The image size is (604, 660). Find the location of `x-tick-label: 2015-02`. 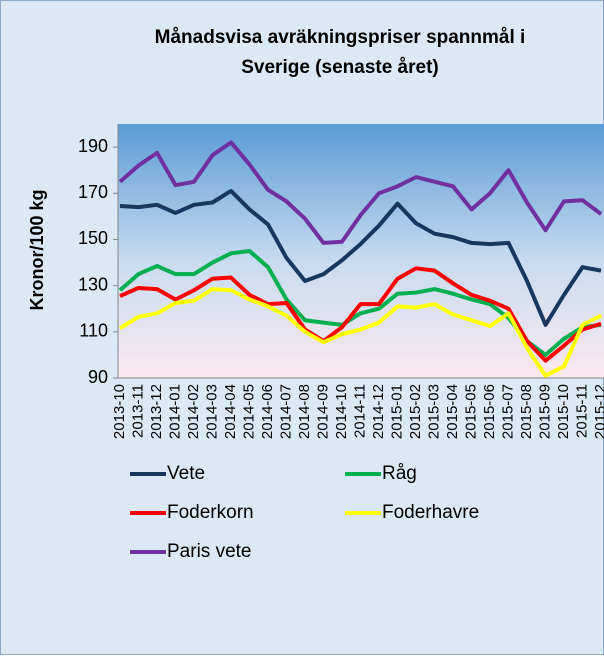

x-tick-label: 2015-02 is located at coordinates (415, 411).